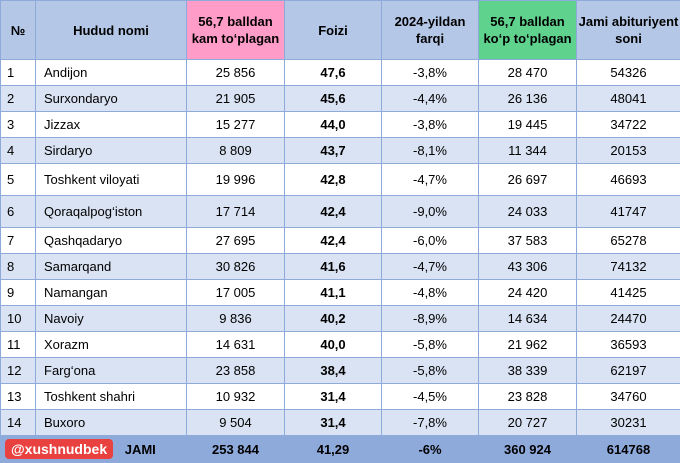 The image size is (680, 463). What do you see at coordinates (236, 371) in the screenshot?
I see `cell-below: 23 858` at bounding box center [236, 371].